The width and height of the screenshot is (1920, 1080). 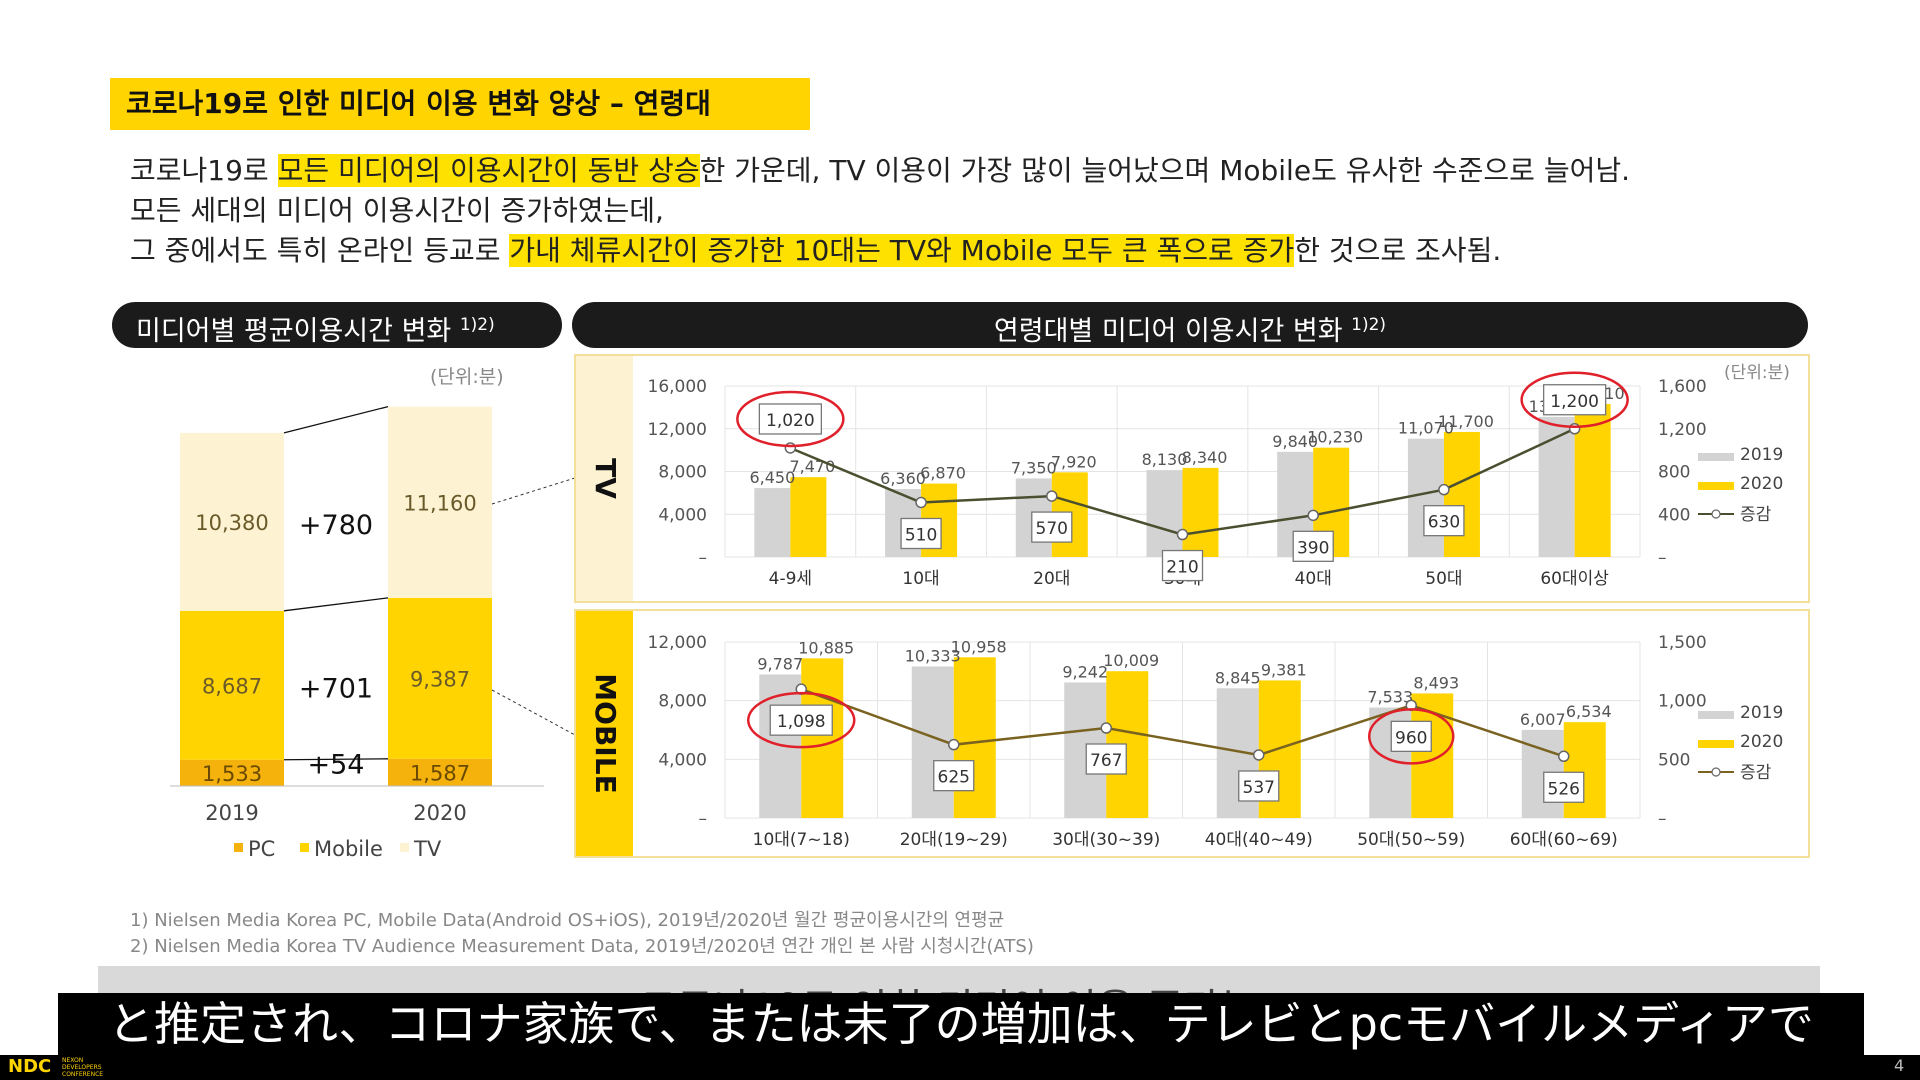 What do you see at coordinates (30, 1066) in the screenshot?
I see `ndc-logo: NDC` at bounding box center [30, 1066].